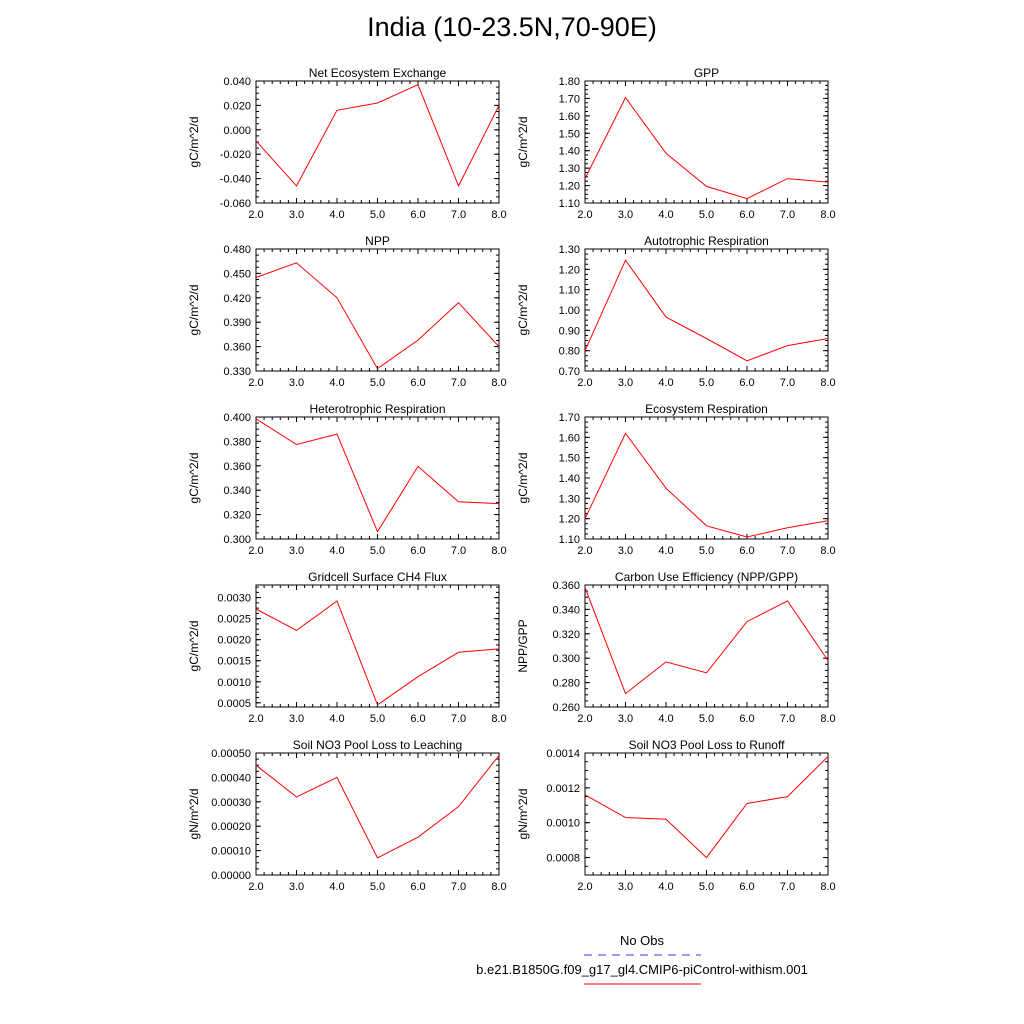 The image size is (1024, 1024). What do you see at coordinates (569, 250) in the screenshot?
I see `y-tick-label: 1.30` at bounding box center [569, 250].